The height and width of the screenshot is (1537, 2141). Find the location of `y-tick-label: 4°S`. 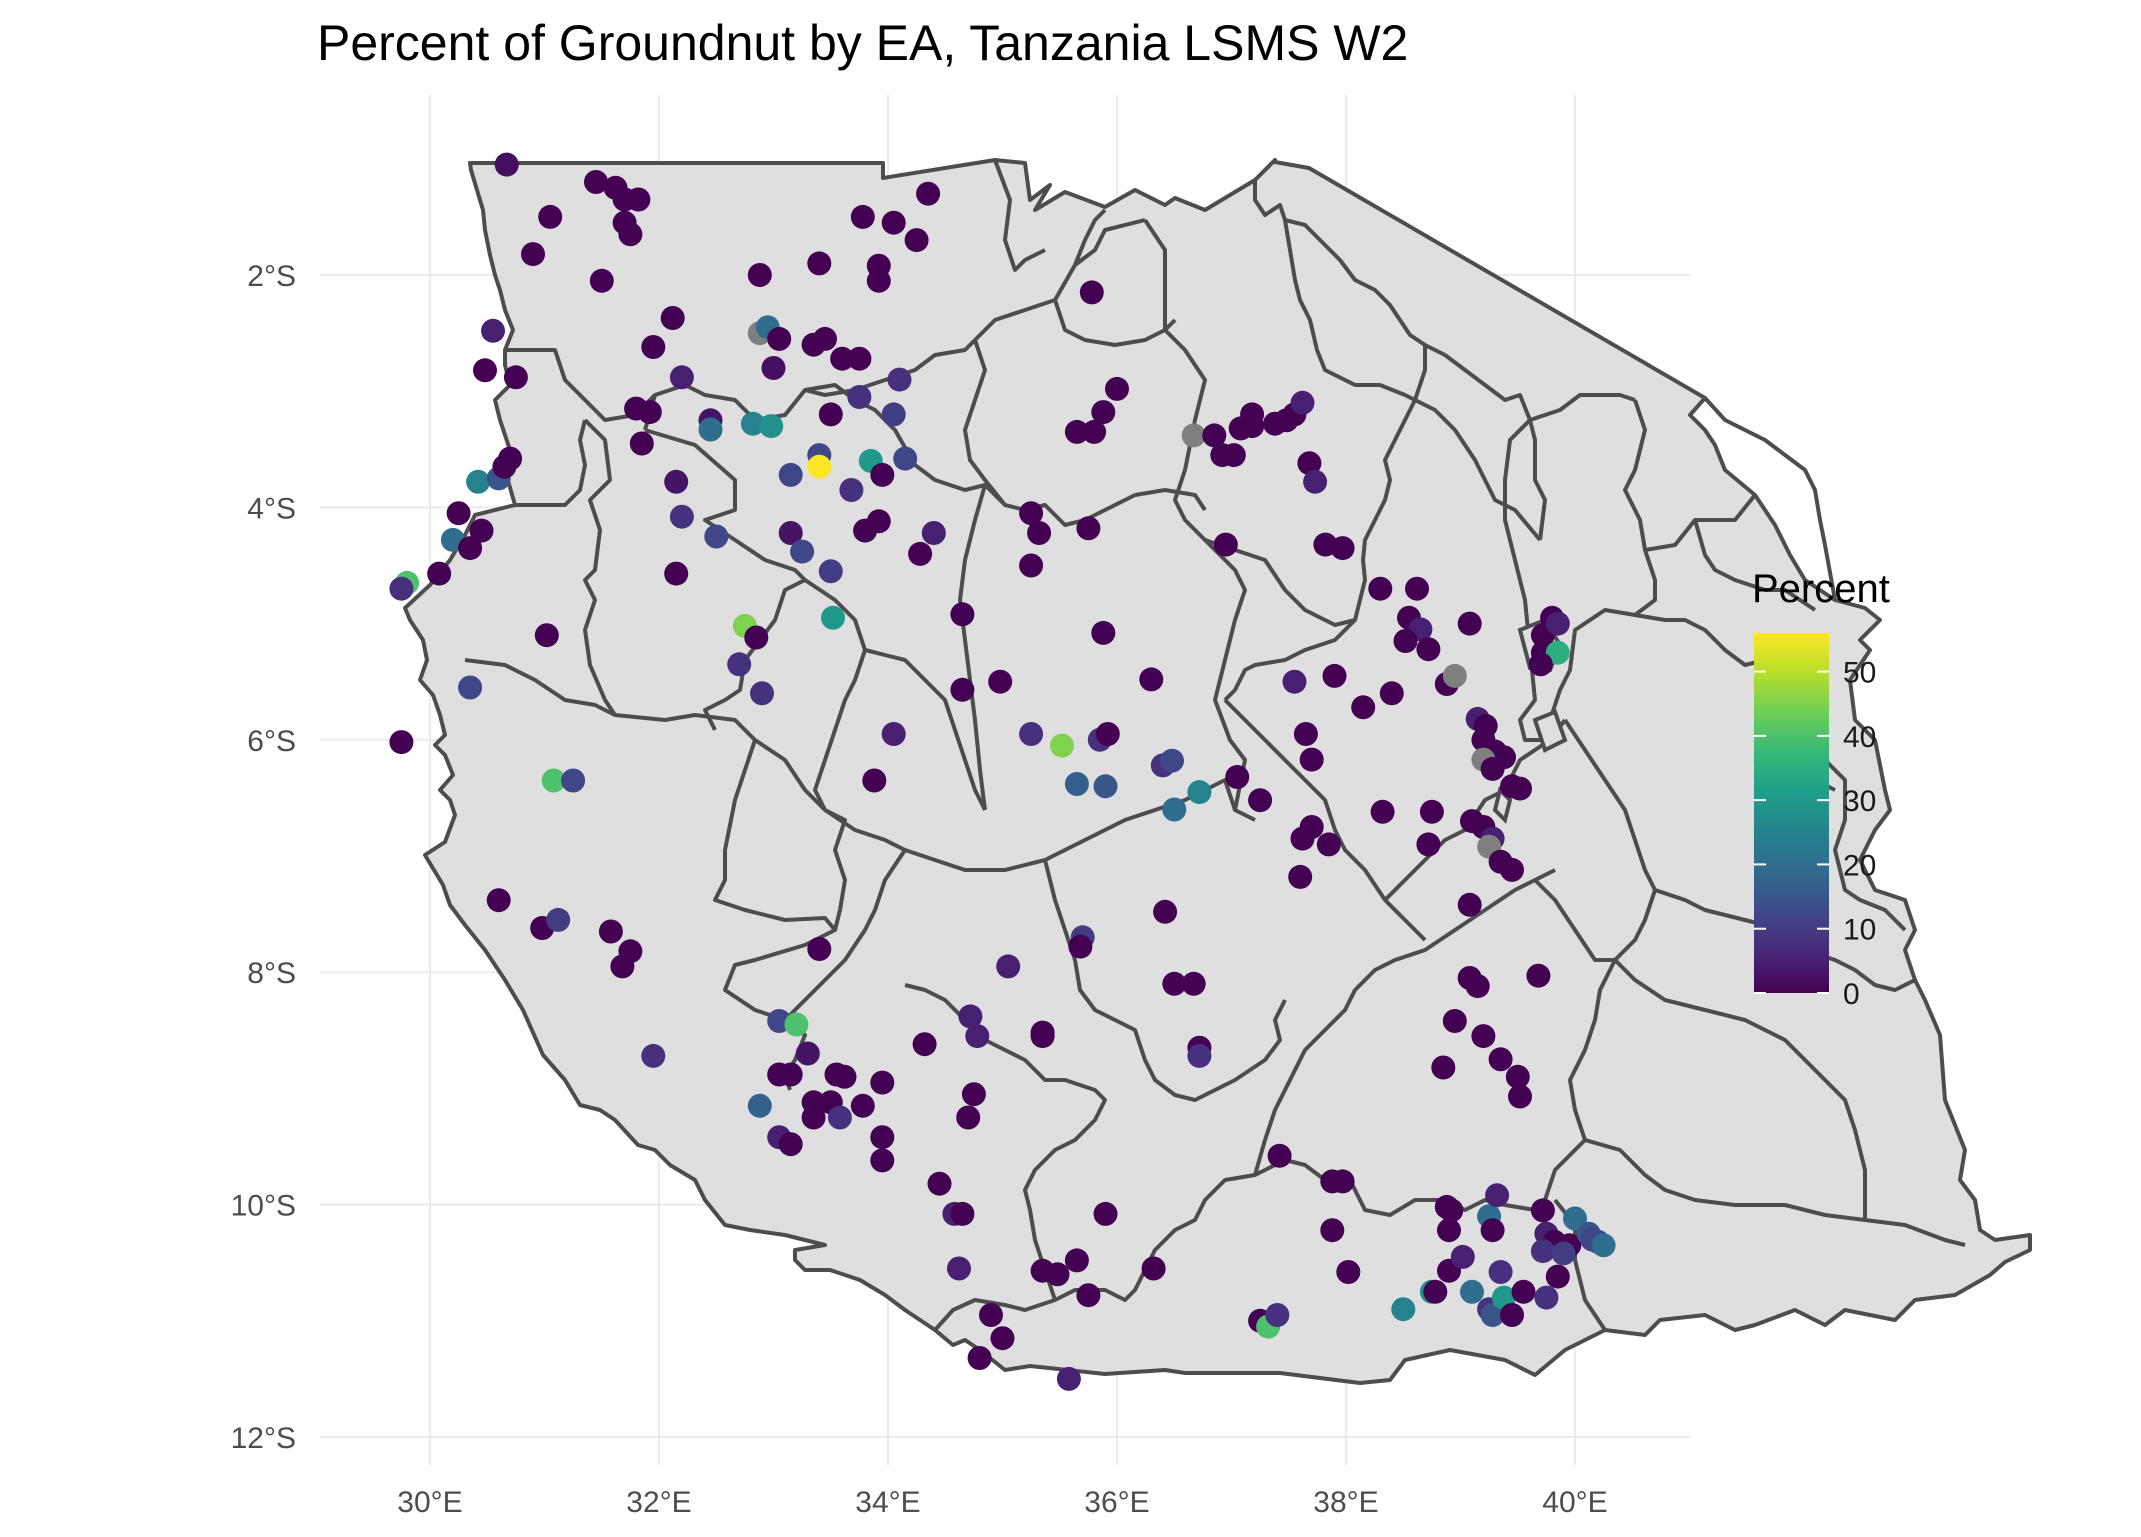

y-tick-label: 4°S is located at coordinates (271, 508).